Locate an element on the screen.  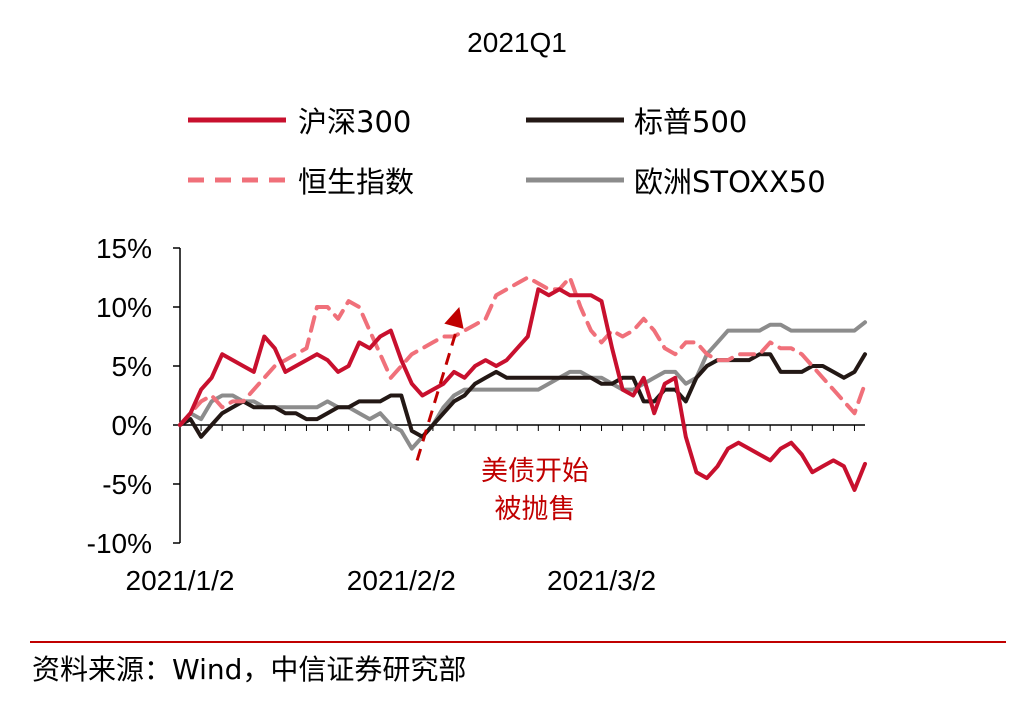
footer-divider is located at coordinates (518, 642).